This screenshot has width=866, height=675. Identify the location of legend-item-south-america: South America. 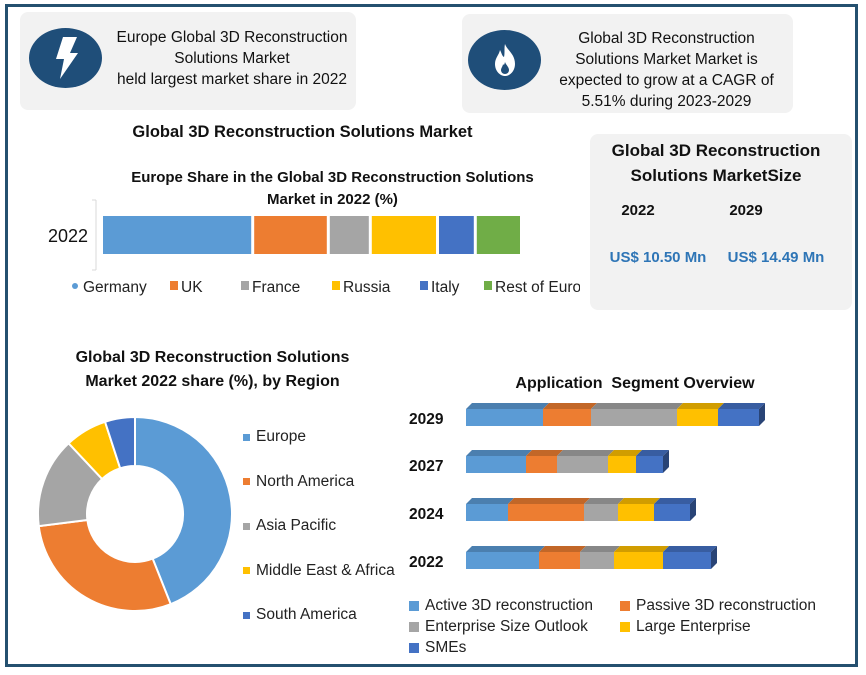
(300, 615).